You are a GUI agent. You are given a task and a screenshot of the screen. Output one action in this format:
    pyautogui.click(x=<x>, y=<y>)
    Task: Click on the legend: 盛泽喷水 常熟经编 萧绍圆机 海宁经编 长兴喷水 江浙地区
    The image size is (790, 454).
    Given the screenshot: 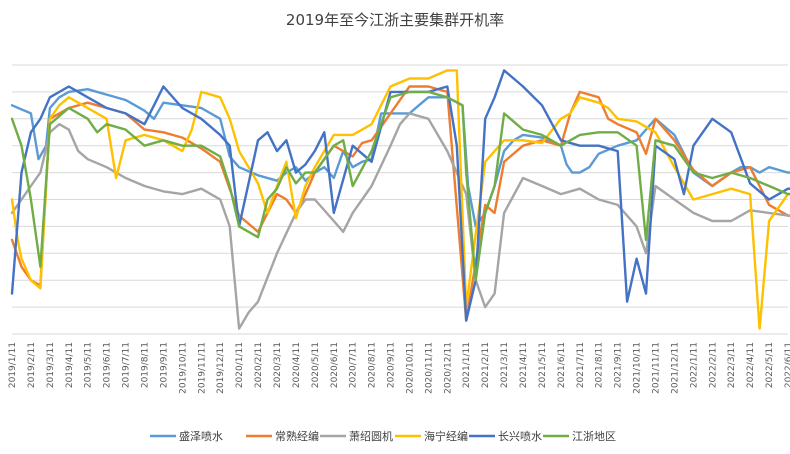 What is the action you would take?
    pyautogui.click(x=383, y=436)
    